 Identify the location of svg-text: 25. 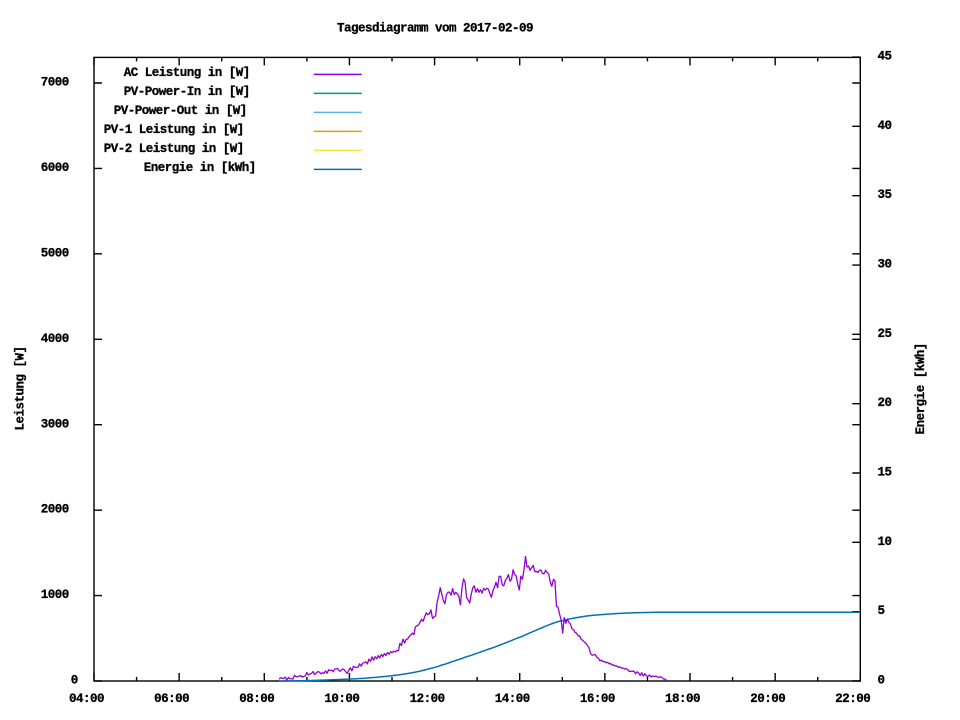
(885, 334).